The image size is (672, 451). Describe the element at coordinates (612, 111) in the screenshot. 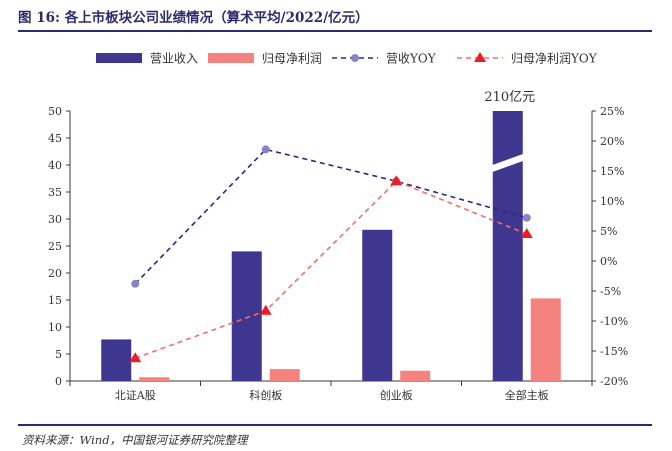

I see `right-tick-label: 25%` at that location.